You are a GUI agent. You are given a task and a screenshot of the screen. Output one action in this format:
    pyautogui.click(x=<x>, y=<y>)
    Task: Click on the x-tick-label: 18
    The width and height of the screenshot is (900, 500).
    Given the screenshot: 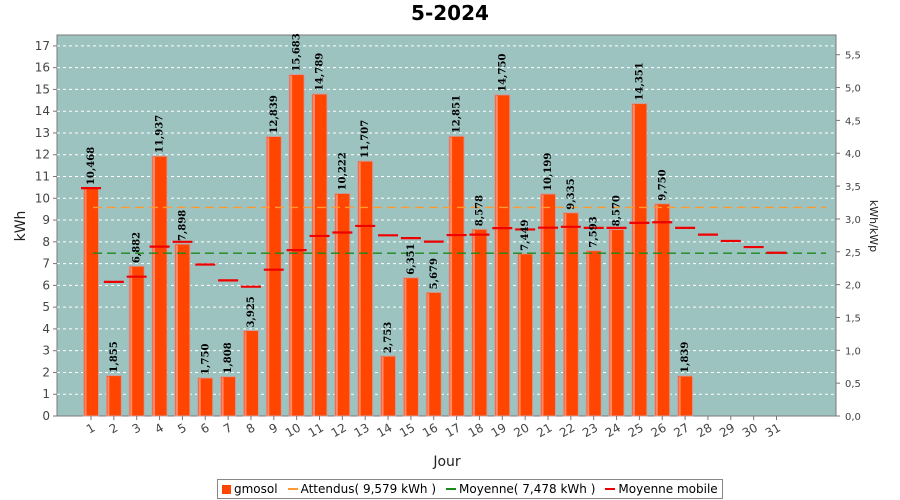 What is the action you would take?
    pyautogui.click(x=476, y=430)
    